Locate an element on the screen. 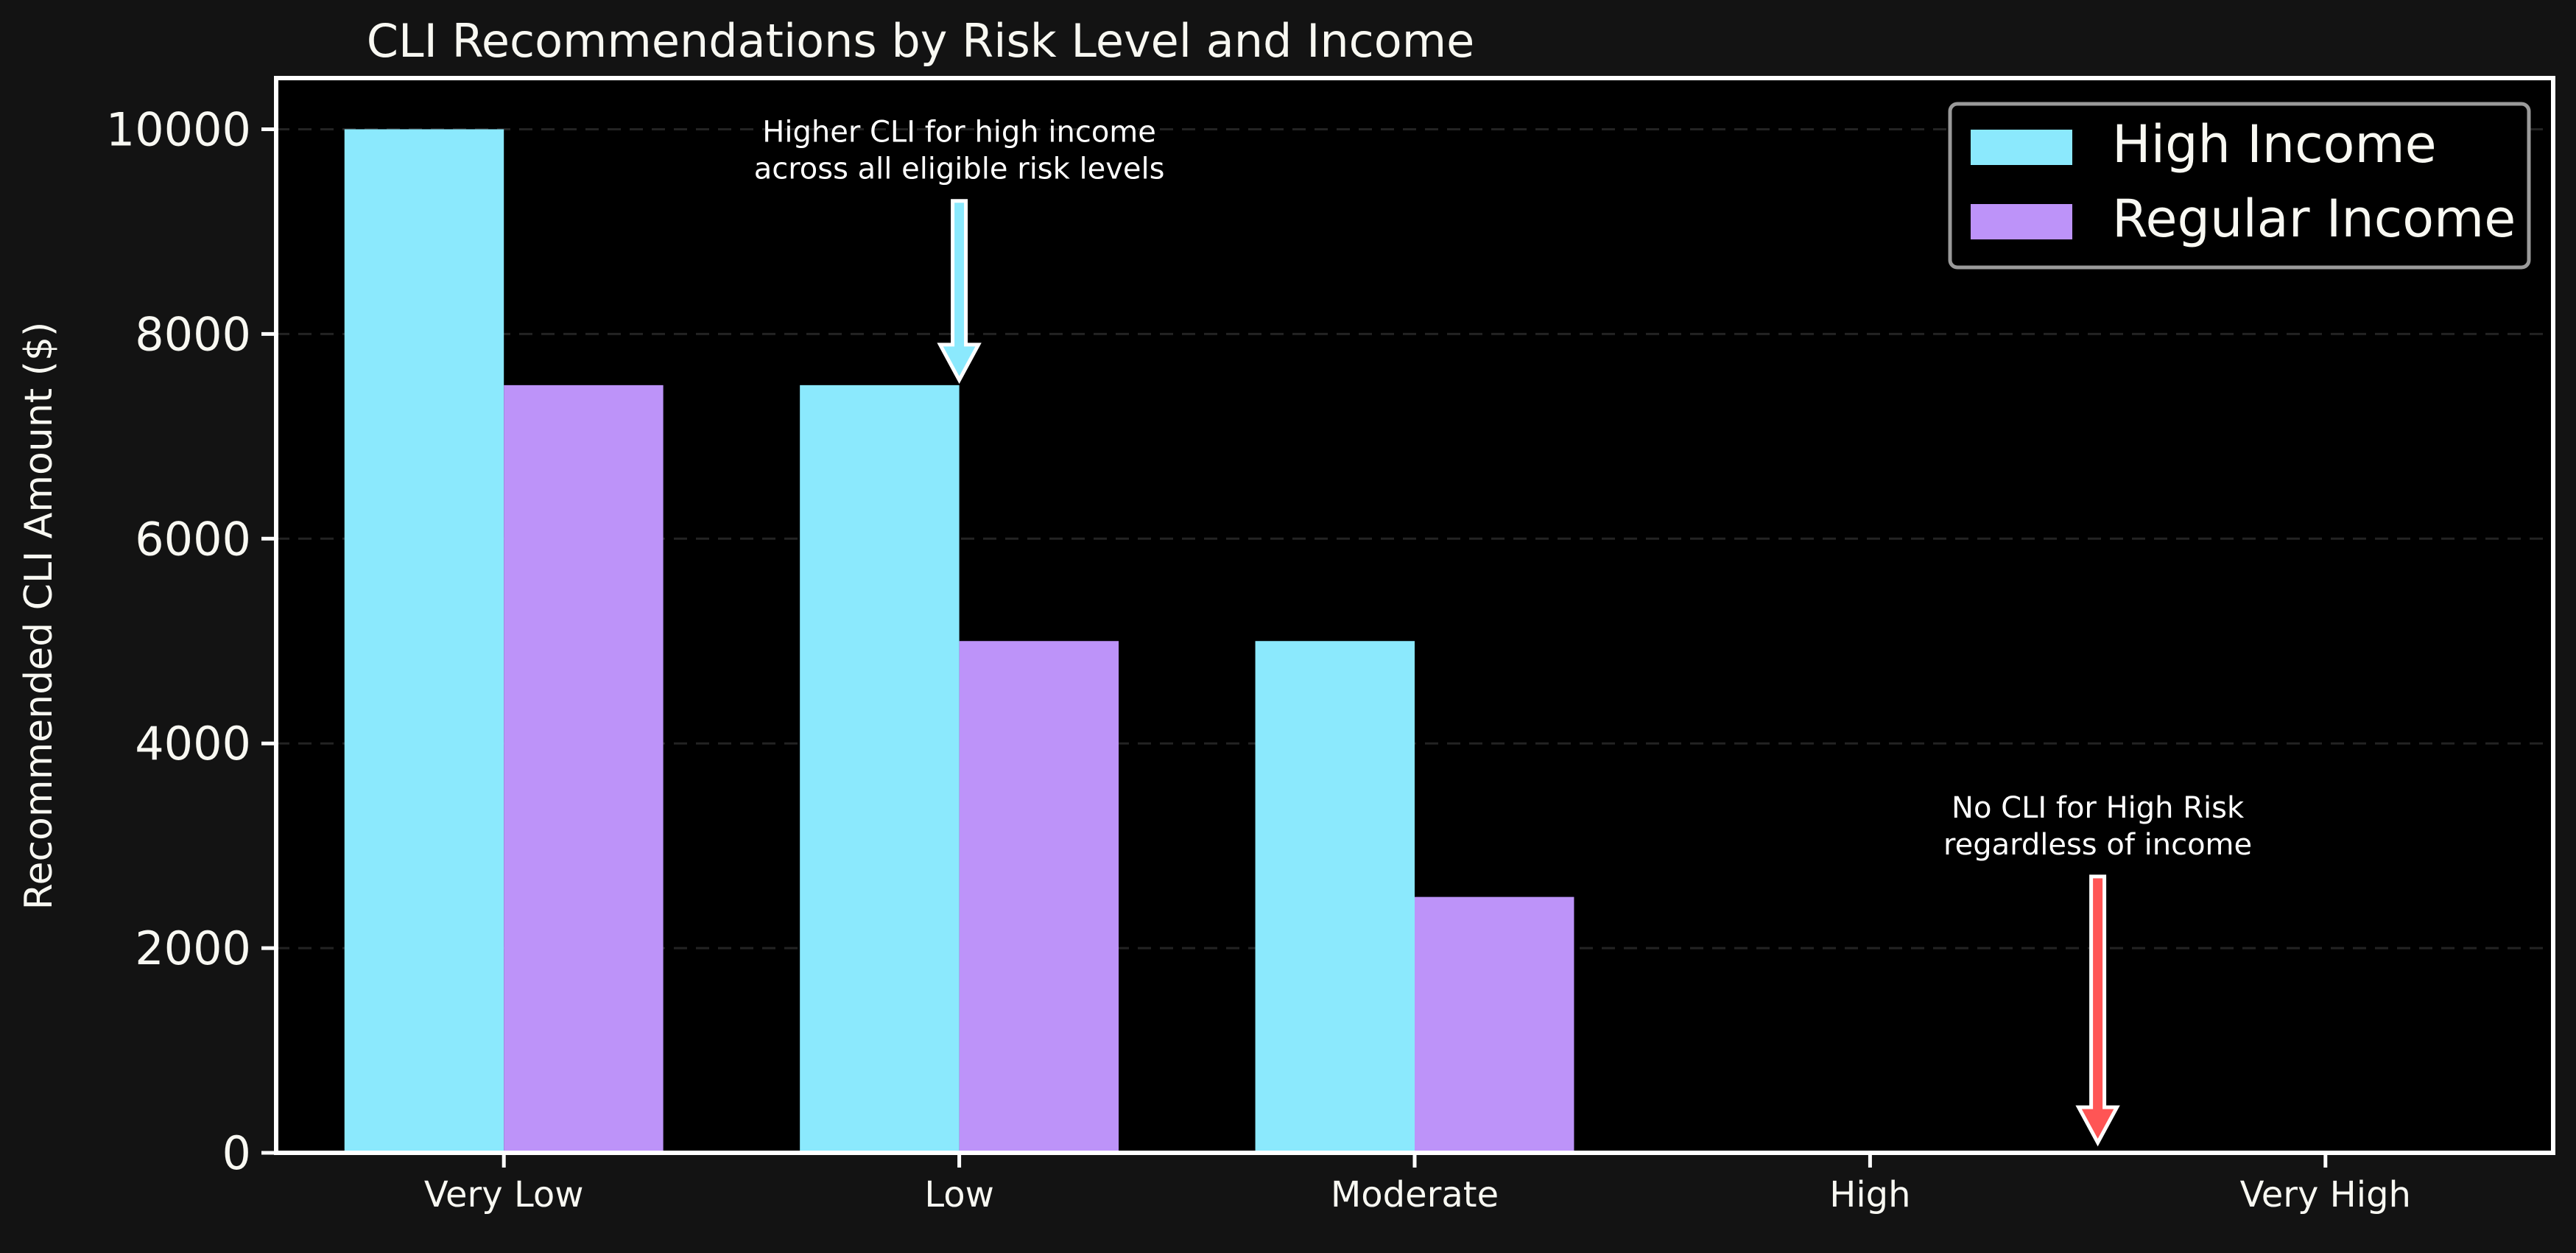 This screenshot has height=1253, width=2576. y-tick-label: 4000 is located at coordinates (193, 744).